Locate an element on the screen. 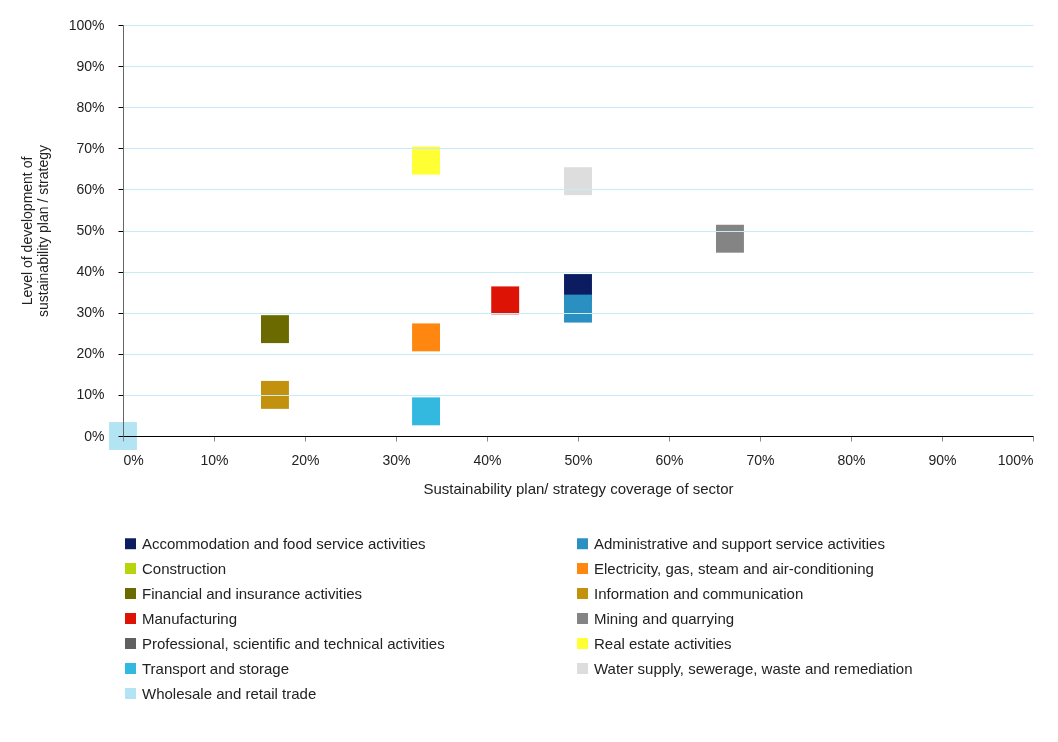 This screenshot has height=742, width=1058. y-tick-label: 90% is located at coordinates (90, 65).